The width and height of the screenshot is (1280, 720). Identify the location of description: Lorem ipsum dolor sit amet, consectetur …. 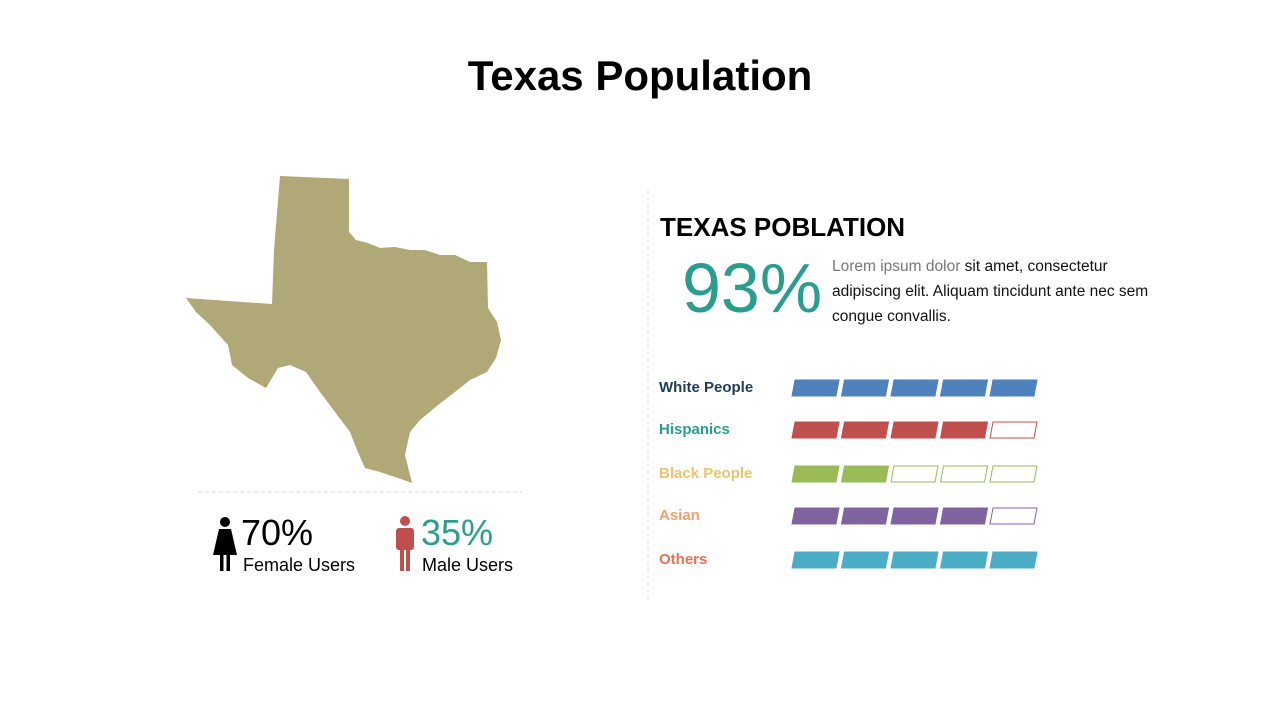
(1002, 291).